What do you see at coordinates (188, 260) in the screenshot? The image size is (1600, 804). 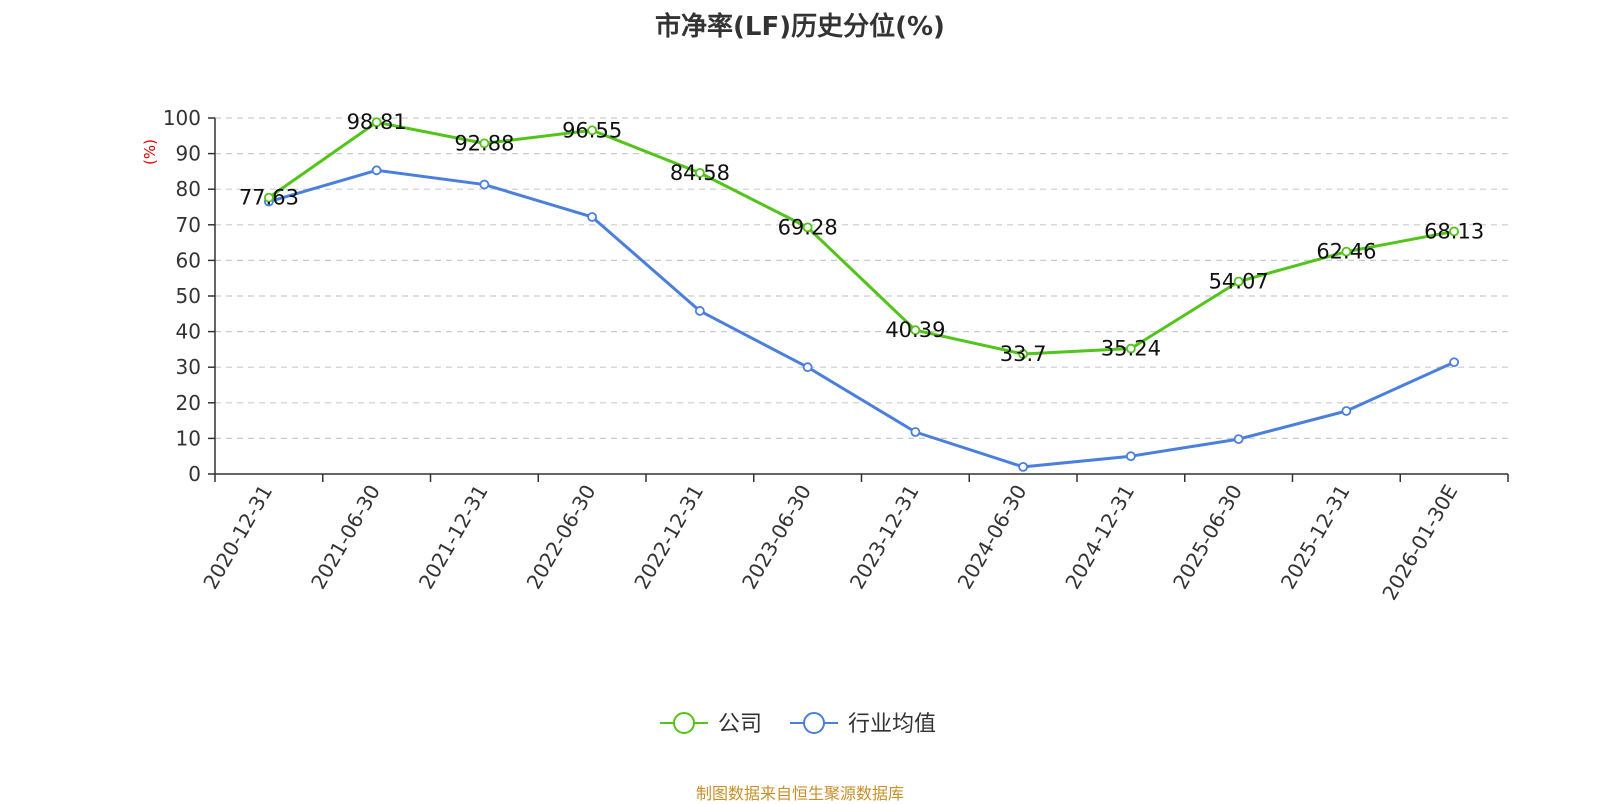 I see `y-tick-label: 60` at bounding box center [188, 260].